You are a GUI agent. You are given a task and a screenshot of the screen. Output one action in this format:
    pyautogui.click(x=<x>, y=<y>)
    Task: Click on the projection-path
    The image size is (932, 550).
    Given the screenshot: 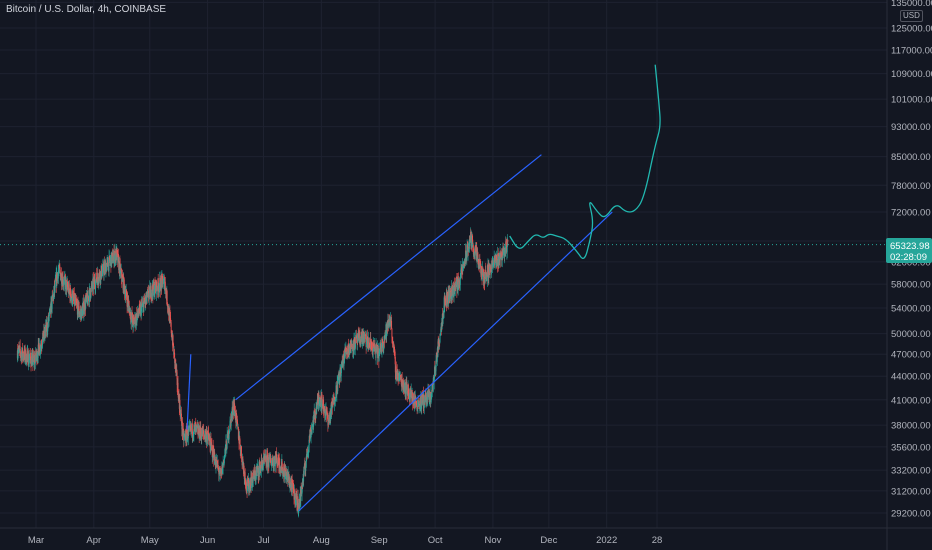 What is the action you would take?
    pyautogui.click(x=585, y=161)
    